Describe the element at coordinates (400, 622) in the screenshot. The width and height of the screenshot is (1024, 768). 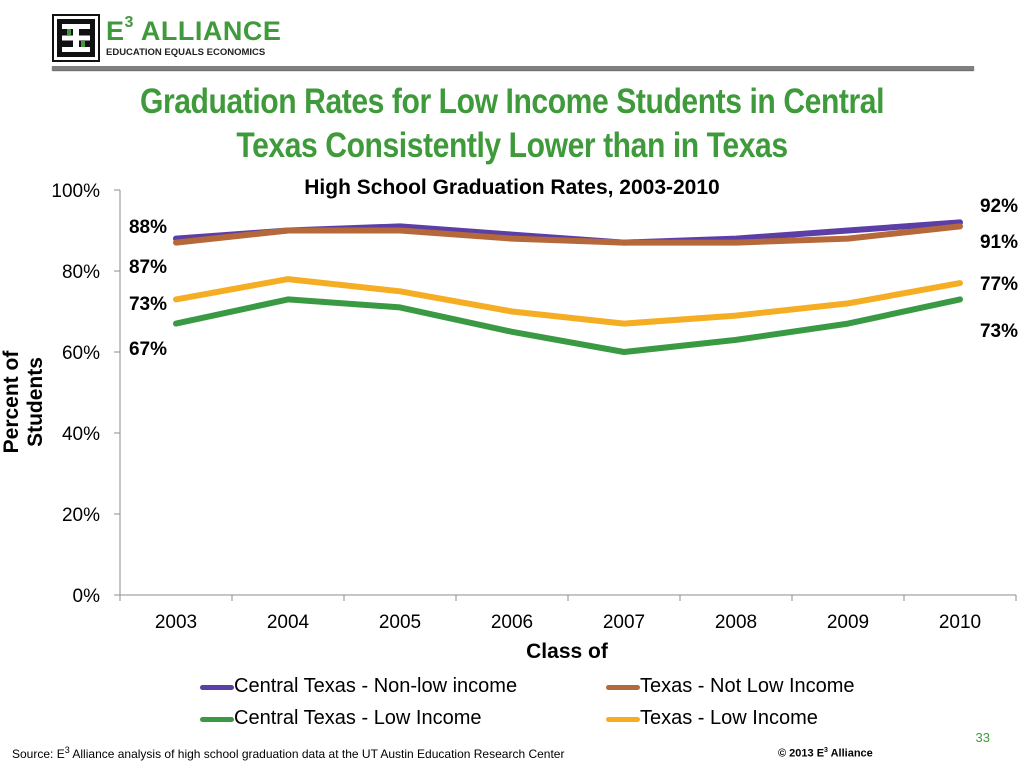
I see `x-tick-label: 2005` at that location.